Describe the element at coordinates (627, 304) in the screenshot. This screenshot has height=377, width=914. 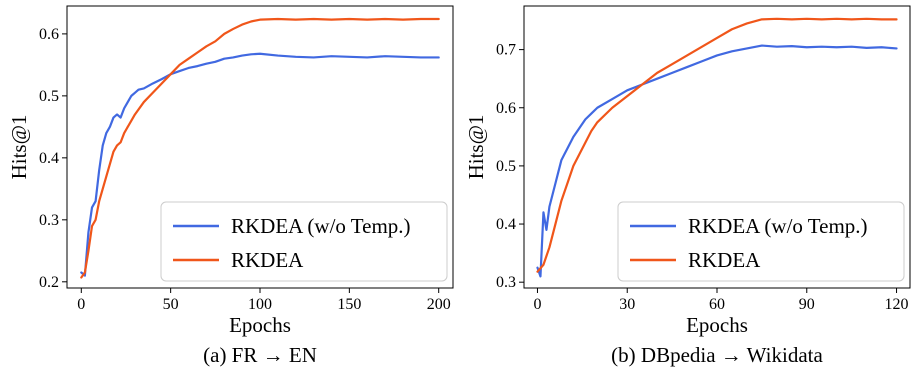
I see `x-tick-label: 30` at that location.